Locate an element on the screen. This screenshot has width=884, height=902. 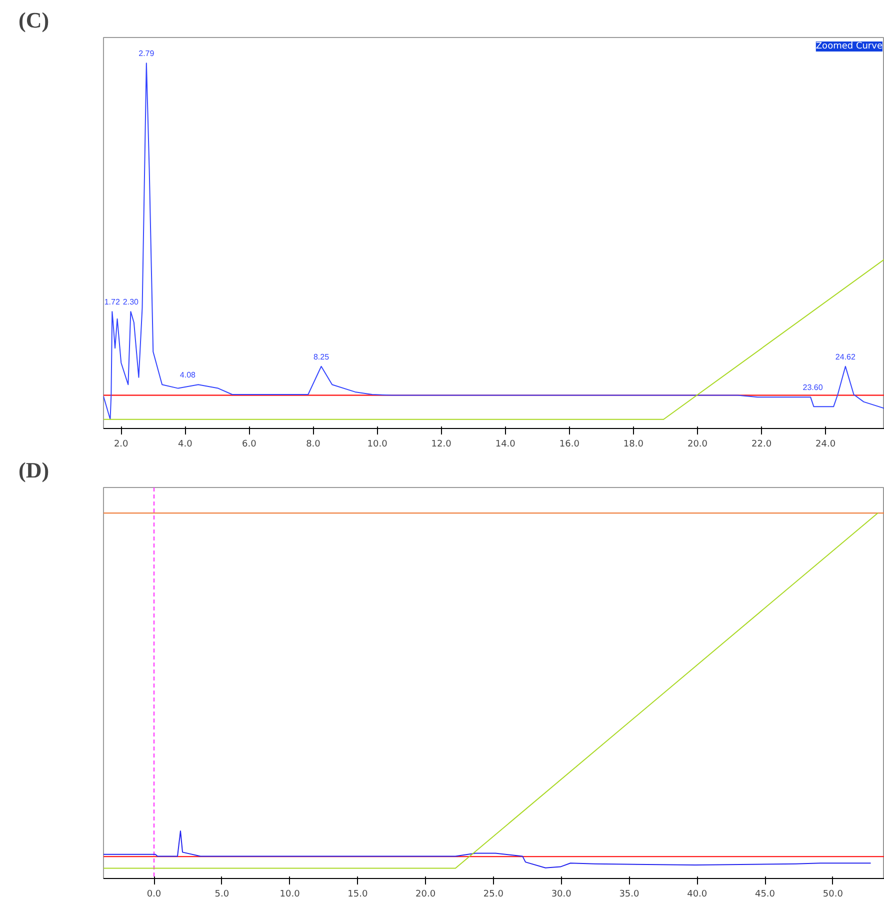
x-tick-label: 15.0 is located at coordinates (358, 895).